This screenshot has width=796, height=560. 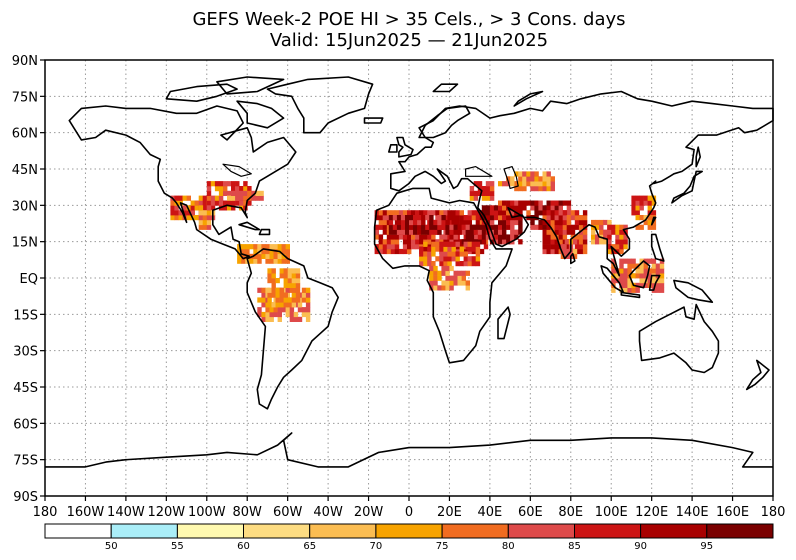 What do you see at coordinates (639, 274) in the screenshot?
I see `coastline-borneo` at bounding box center [639, 274].